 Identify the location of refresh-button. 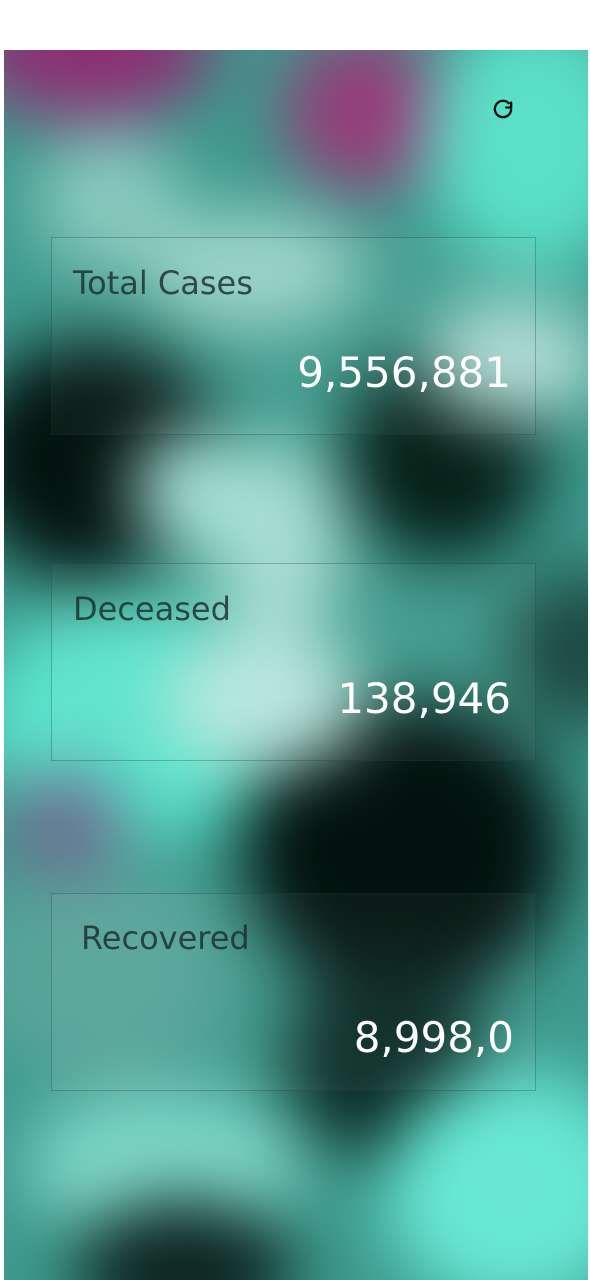
(503, 109).